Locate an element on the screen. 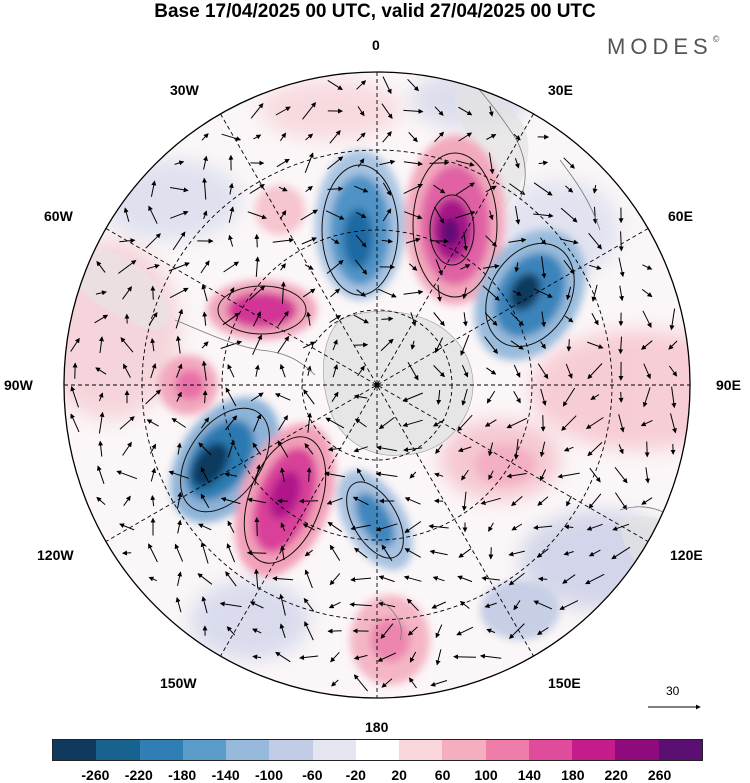 The image size is (750, 783). colorbar-tick-label: -20 is located at coordinates (355, 775).